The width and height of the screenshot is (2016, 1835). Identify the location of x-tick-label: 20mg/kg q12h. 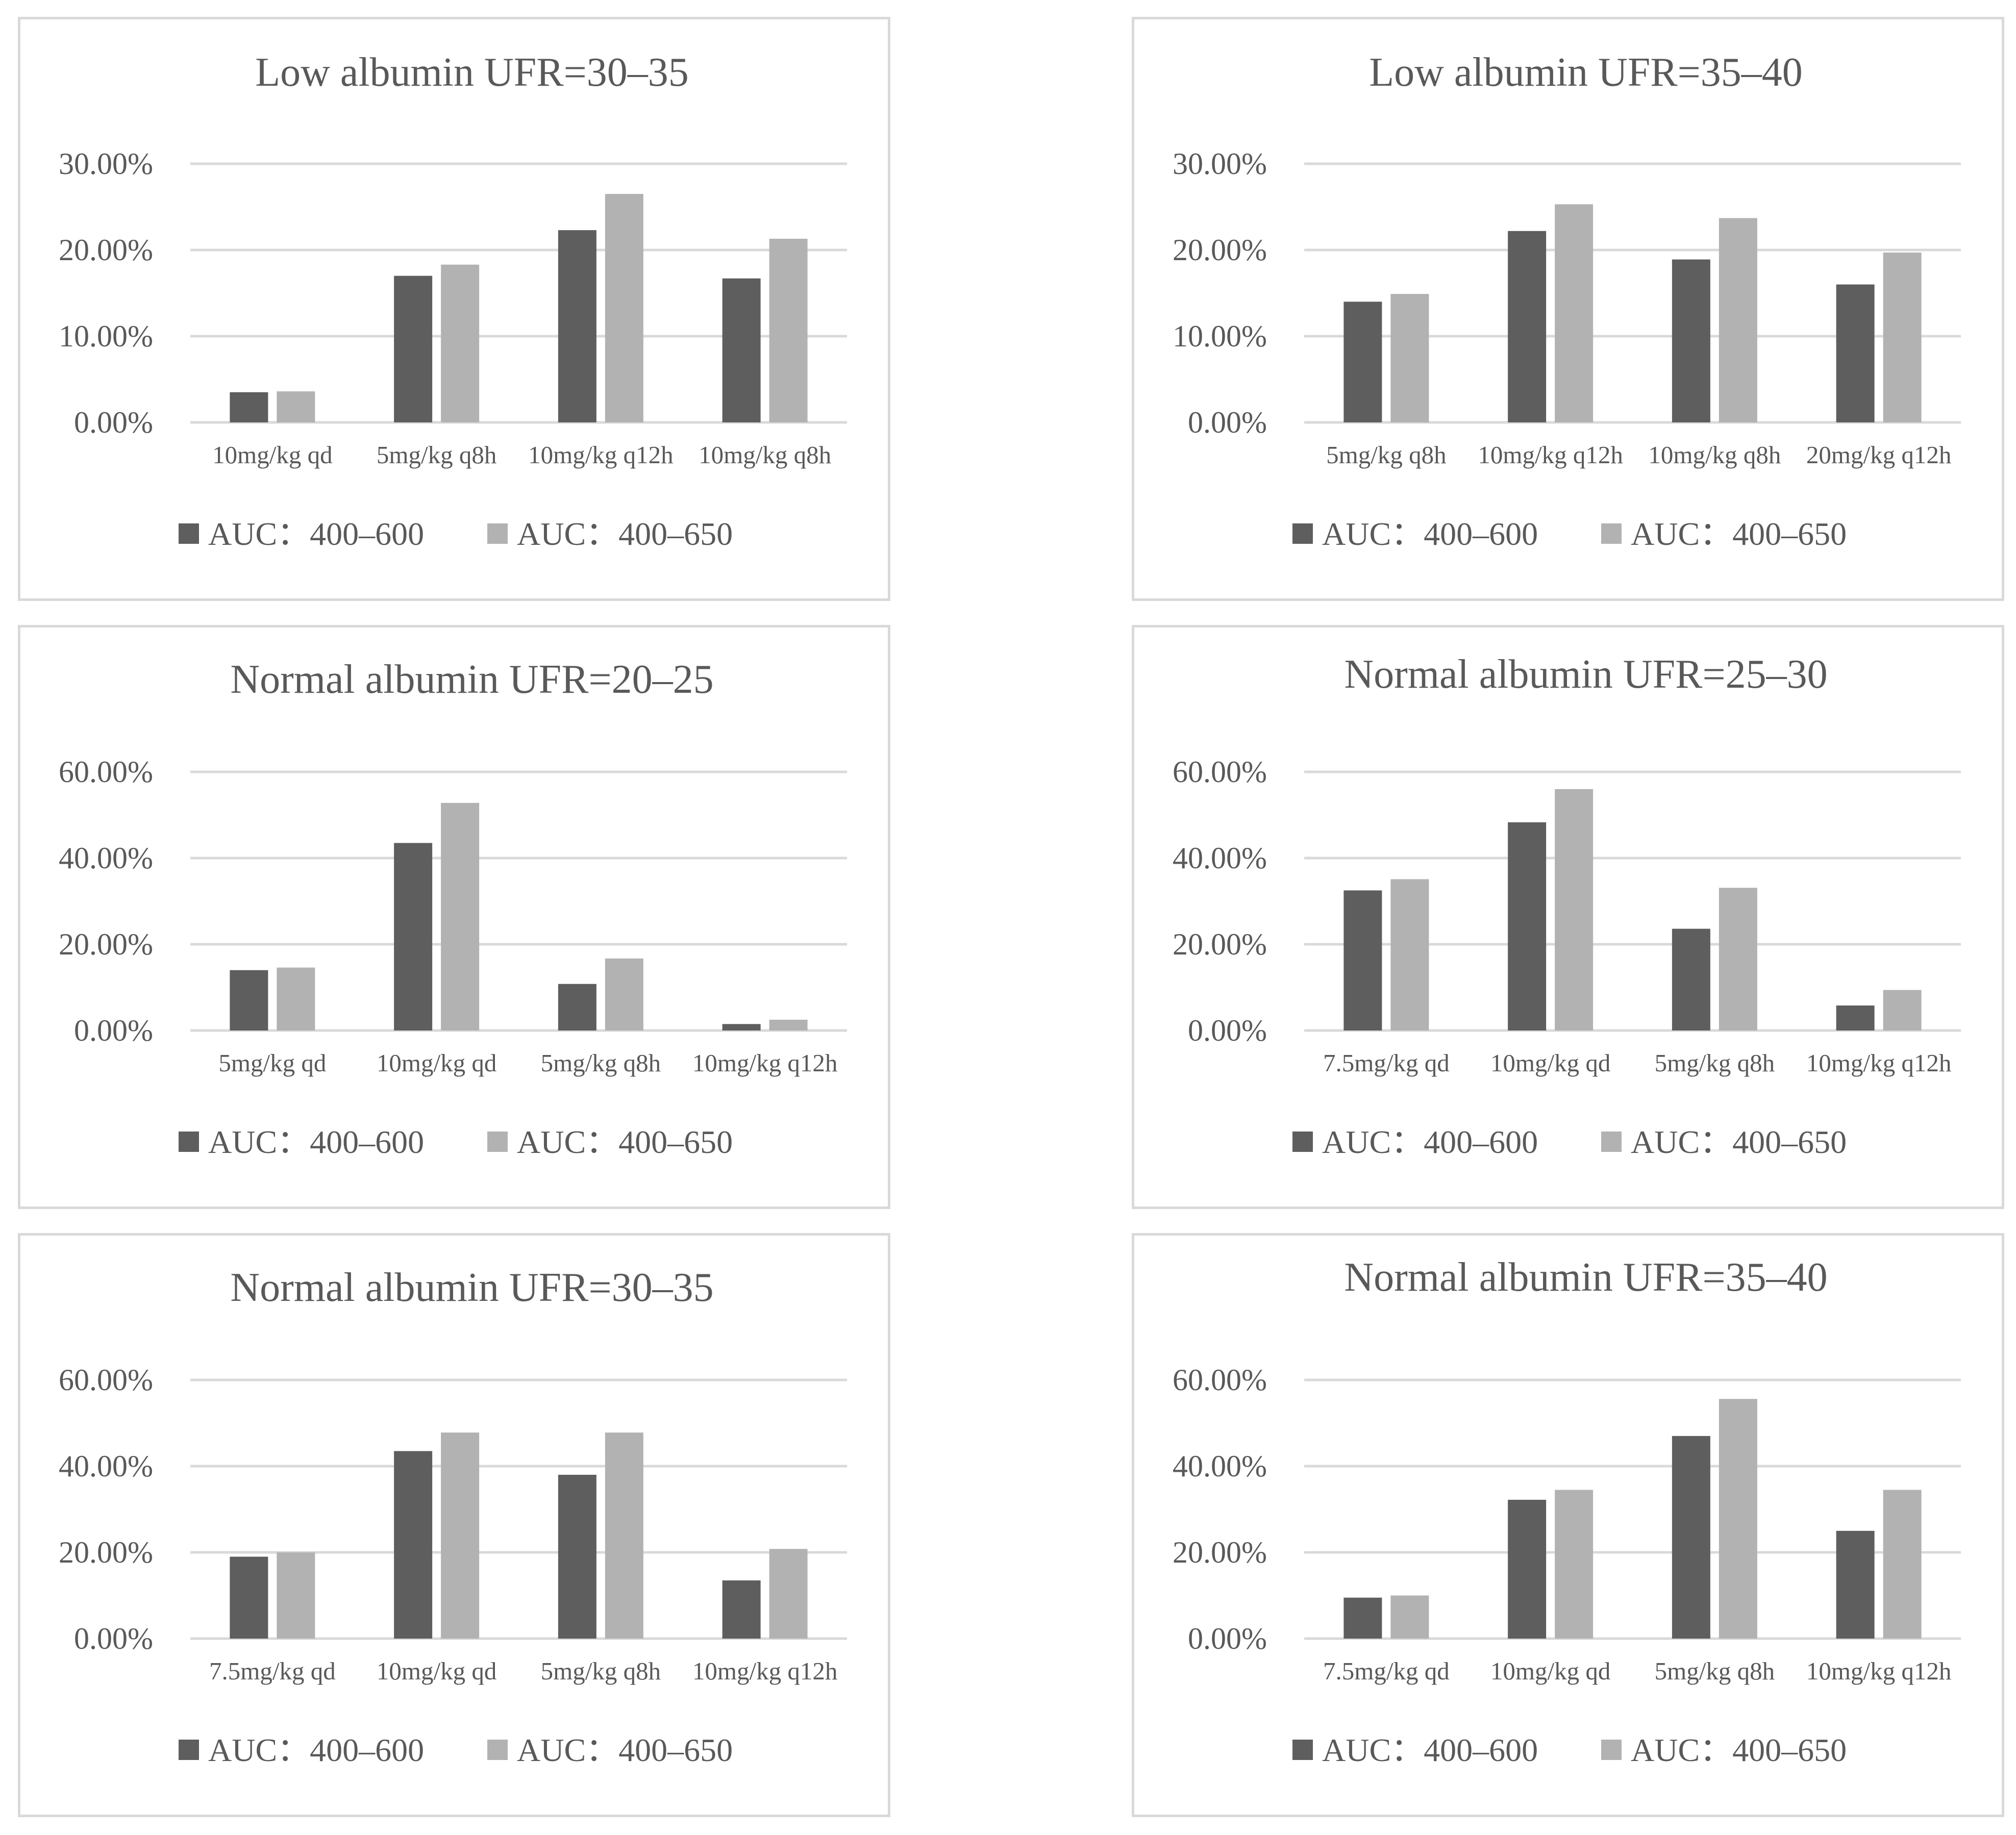
(1878, 455).